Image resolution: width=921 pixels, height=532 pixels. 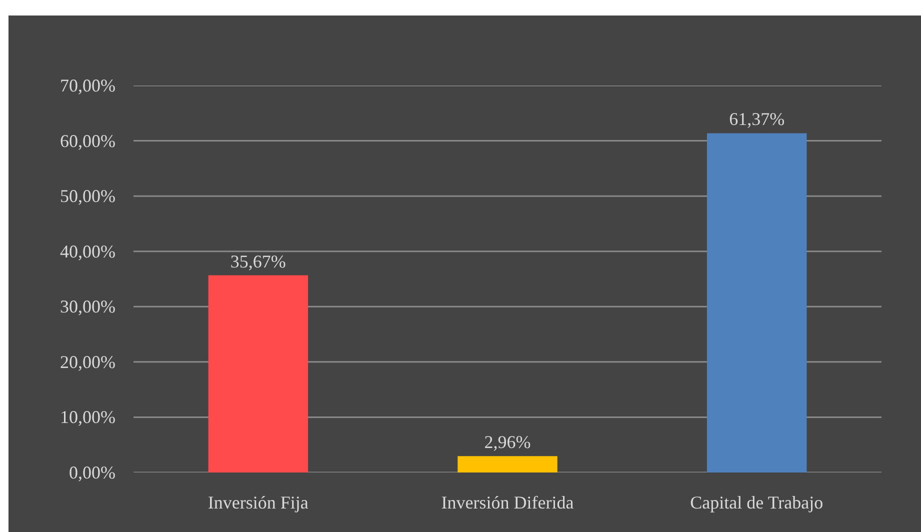 What do you see at coordinates (88, 140) in the screenshot?
I see `y-tick-label: 60,00%` at bounding box center [88, 140].